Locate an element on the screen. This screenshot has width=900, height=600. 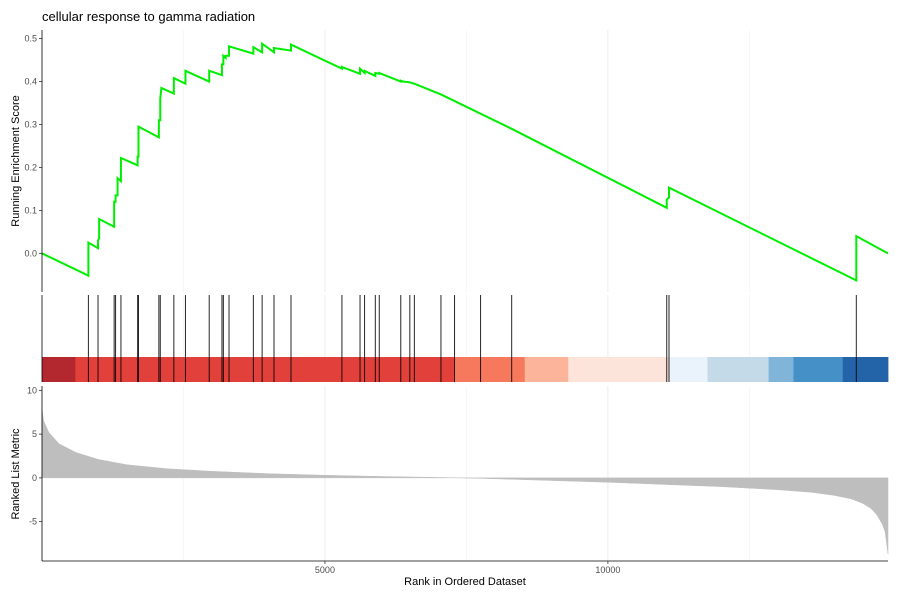
y-tick-label: 0.1 is located at coordinates (30, 210).